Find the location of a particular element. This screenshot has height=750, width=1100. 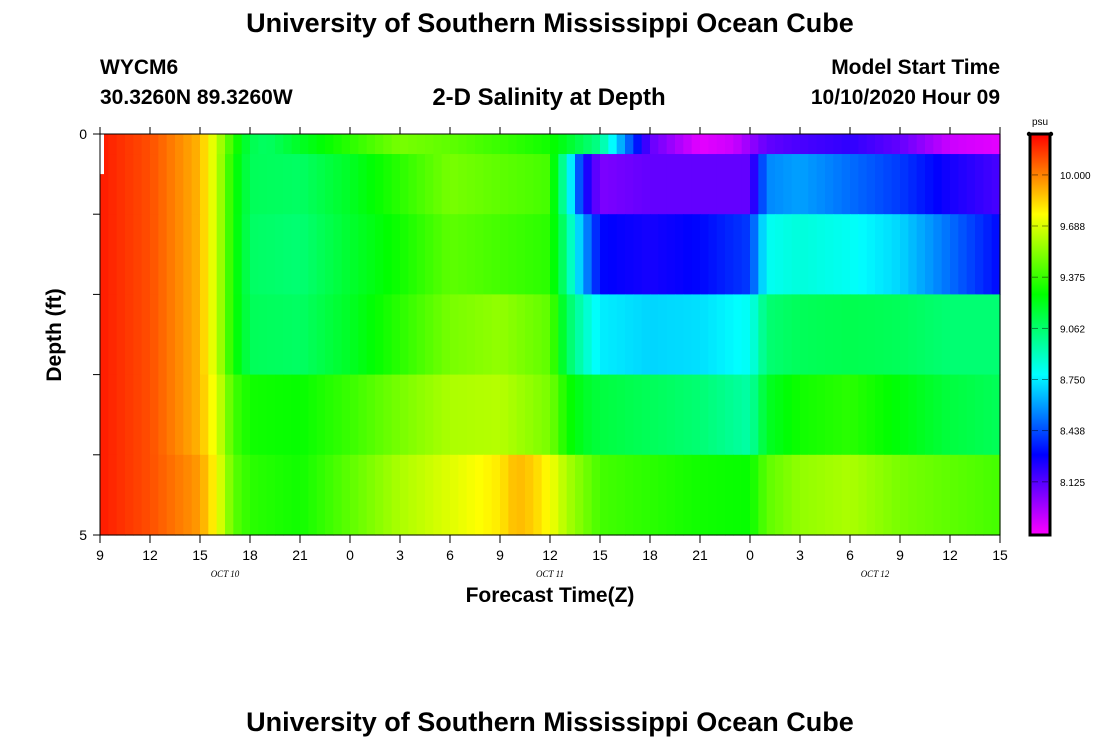

colorbar-label: 8.750 is located at coordinates (1072, 381).